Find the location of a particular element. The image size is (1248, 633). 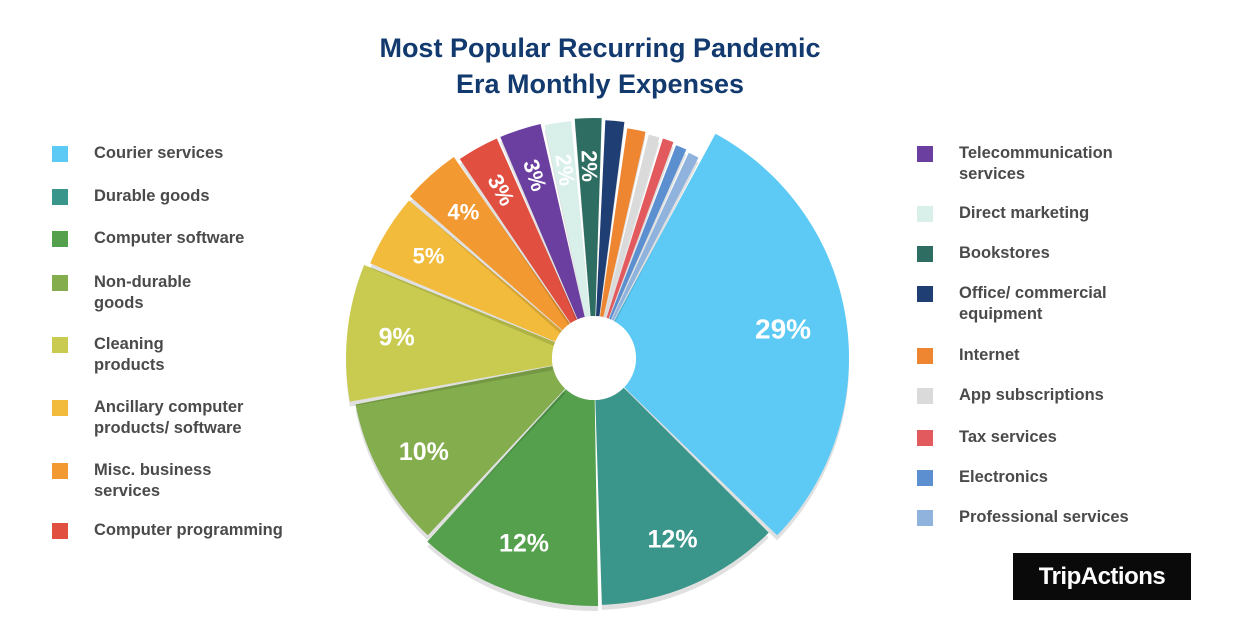

legend-item: Electronics is located at coordinates (1053, 477).